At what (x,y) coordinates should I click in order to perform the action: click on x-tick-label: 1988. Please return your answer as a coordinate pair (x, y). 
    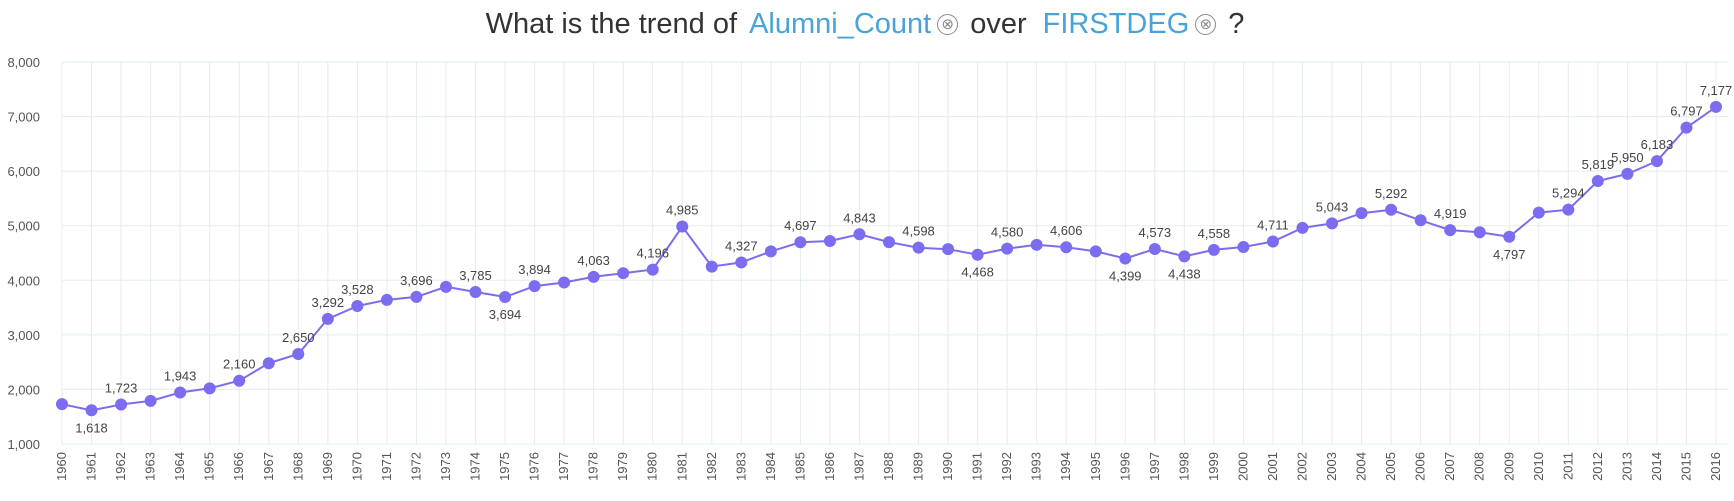
    Looking at the image, I should click on (888, 466).